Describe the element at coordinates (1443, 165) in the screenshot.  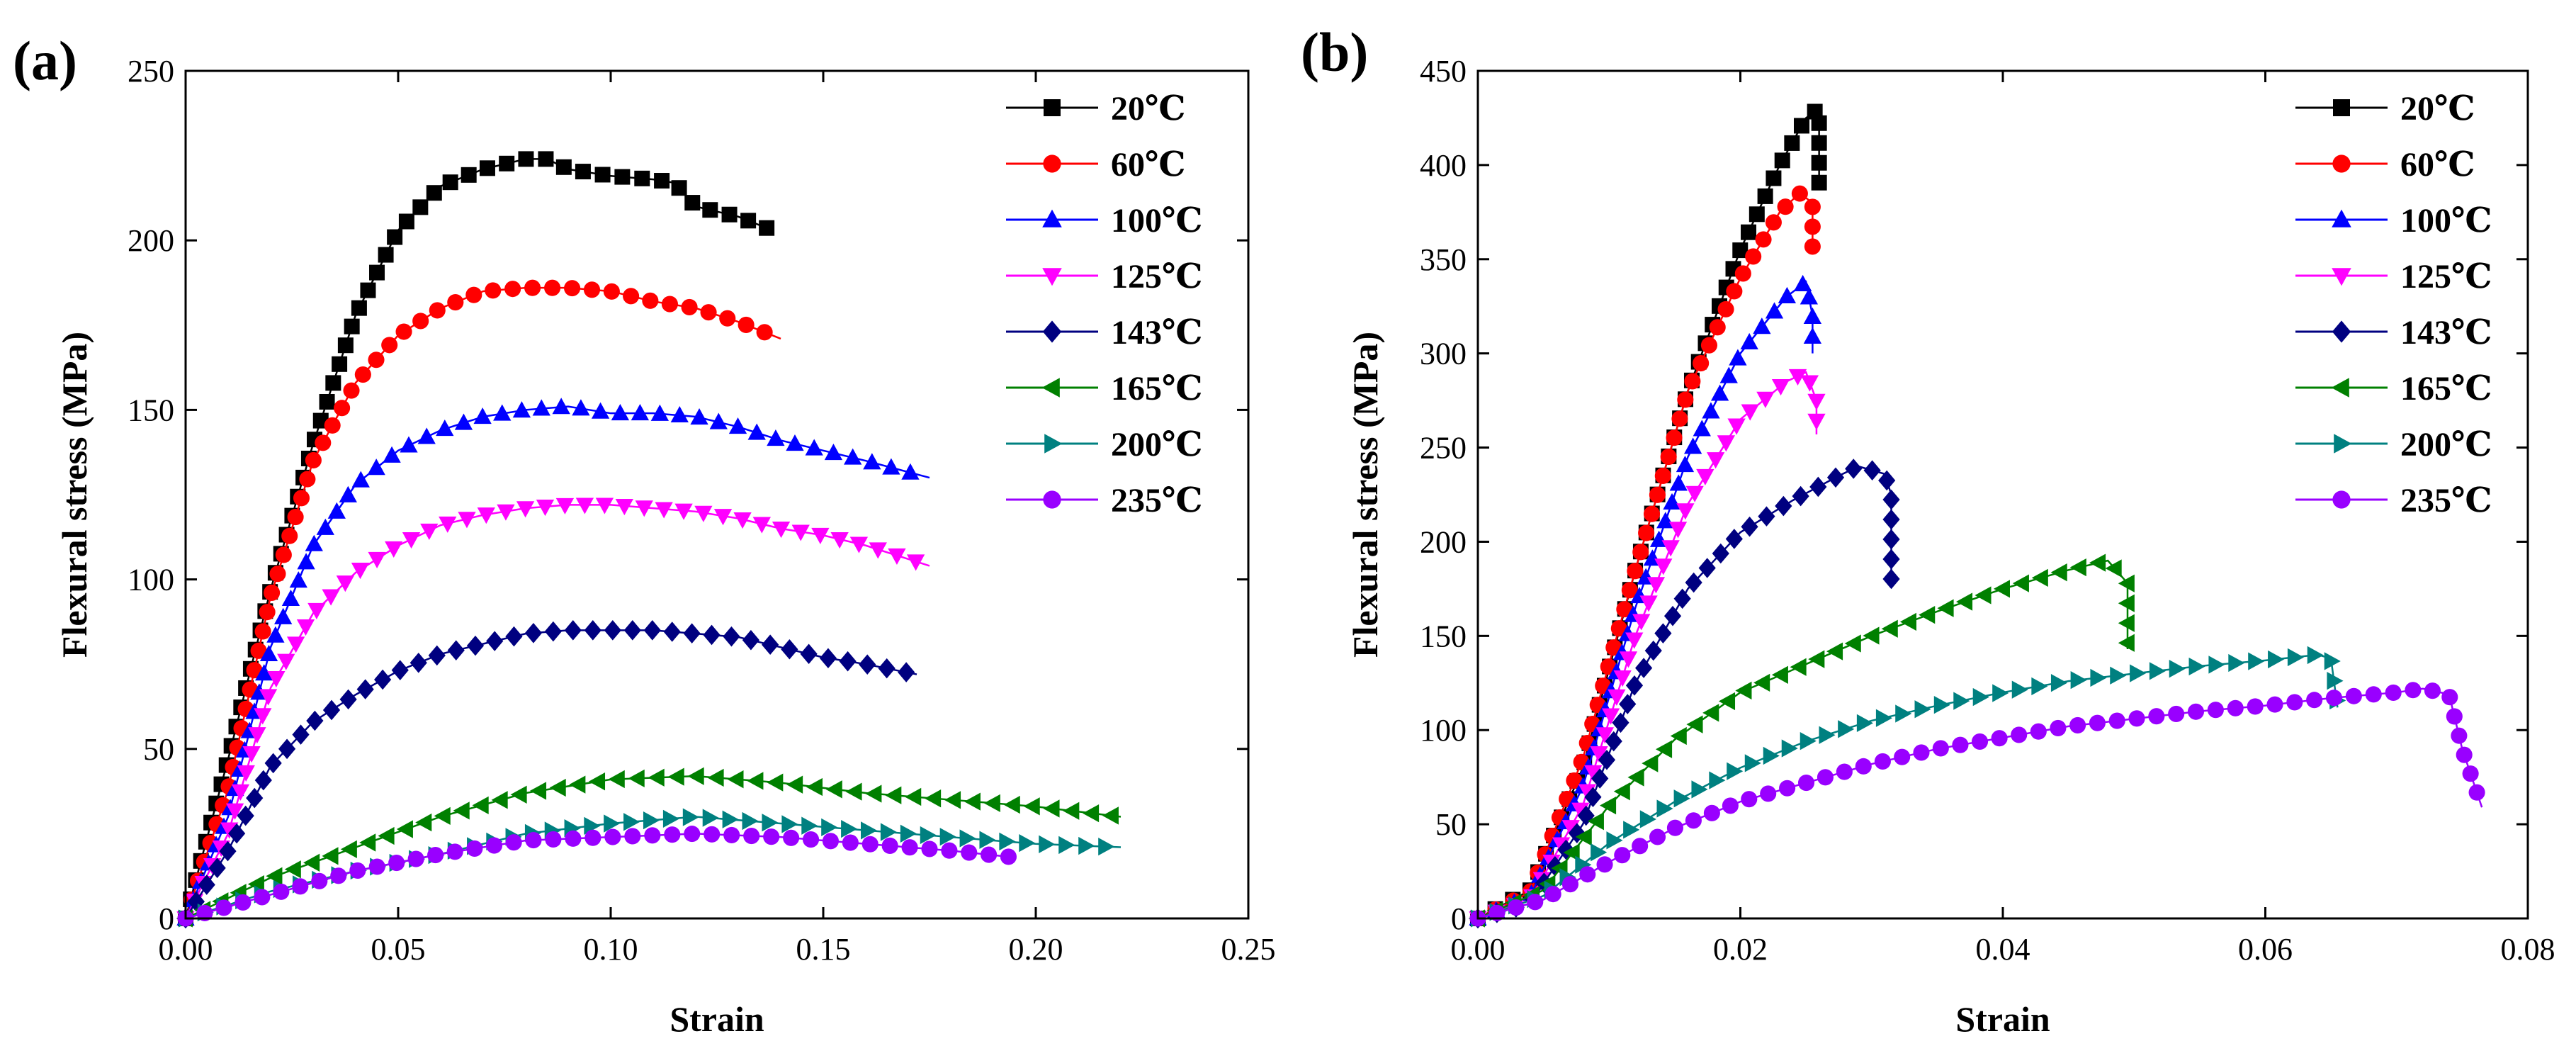
I see `y-tick-label: 400` at that location.